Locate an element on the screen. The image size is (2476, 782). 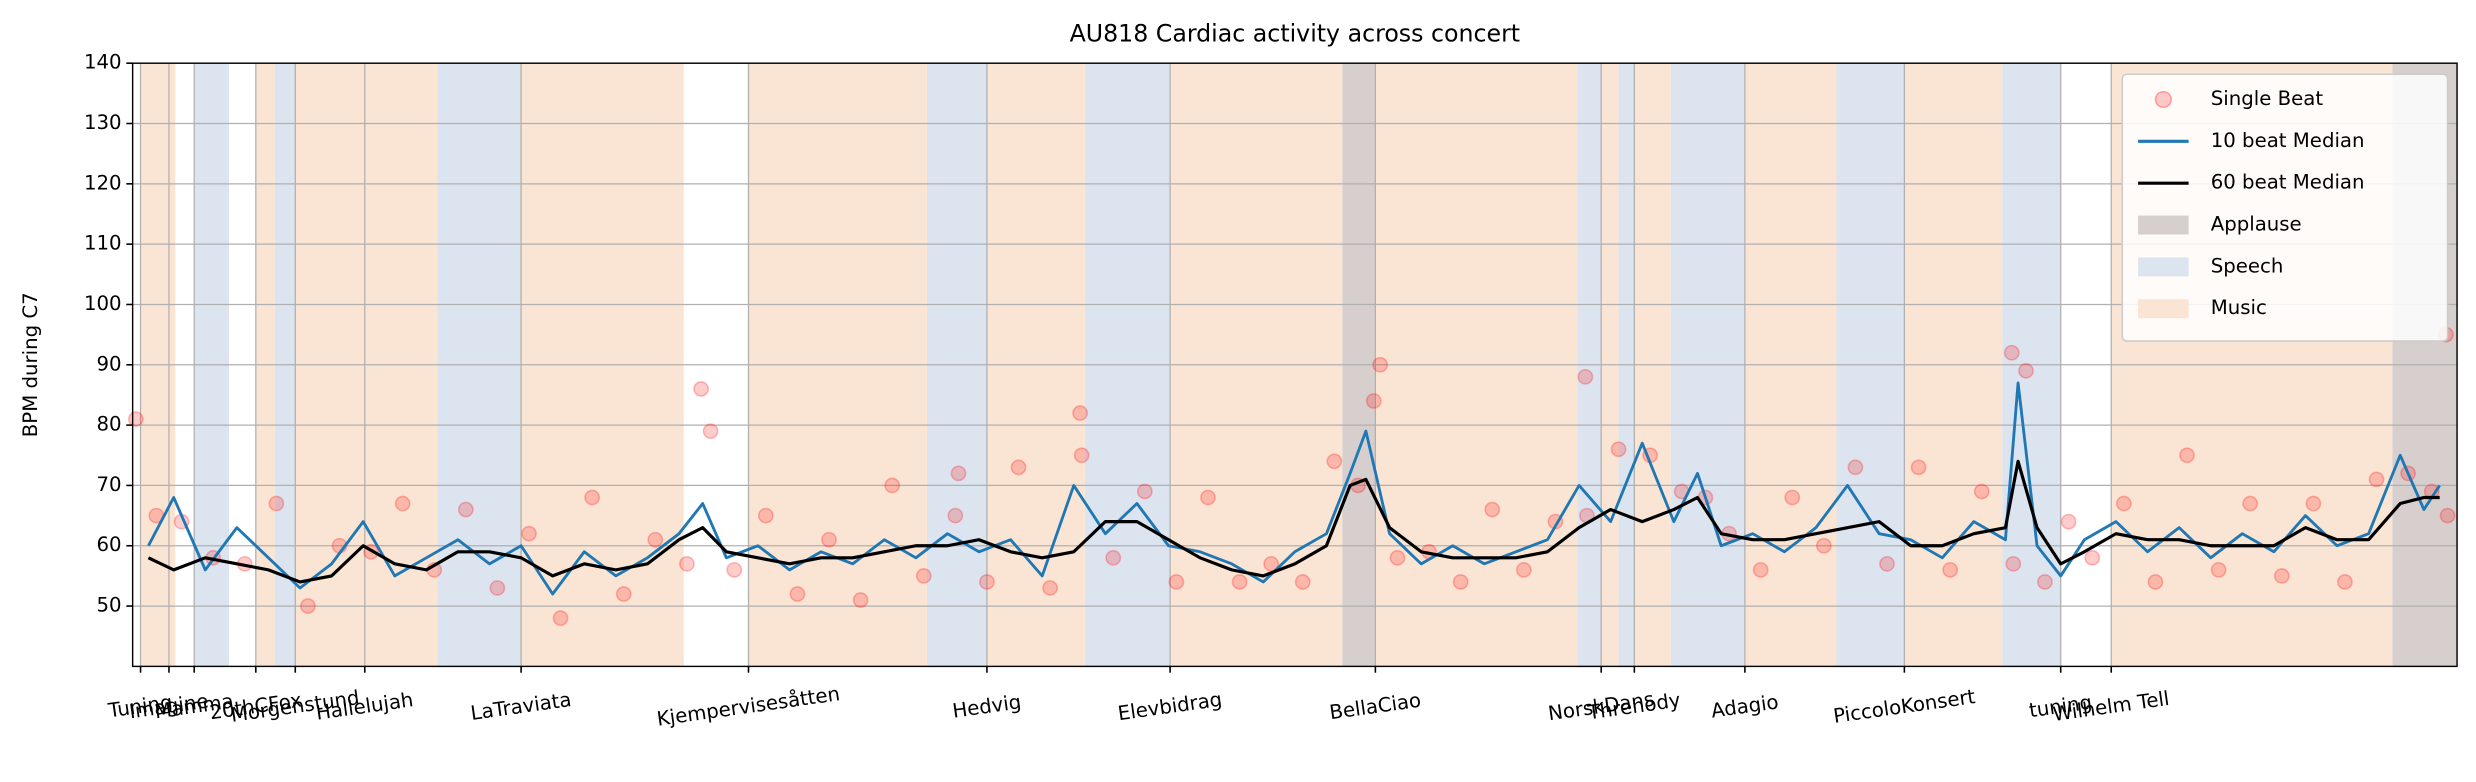
legend-box is located at coordinates (2285, 207).